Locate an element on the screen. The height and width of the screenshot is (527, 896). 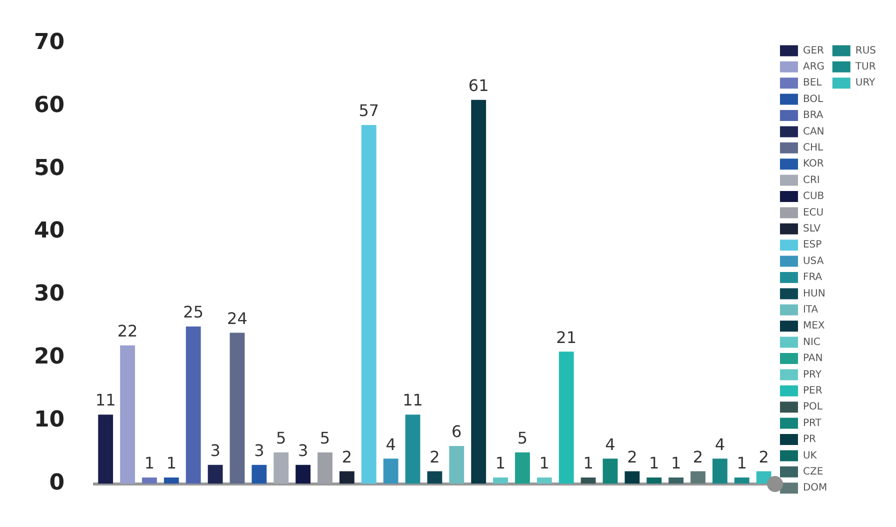
data-label: 22 is located at coordinates (127, 330).